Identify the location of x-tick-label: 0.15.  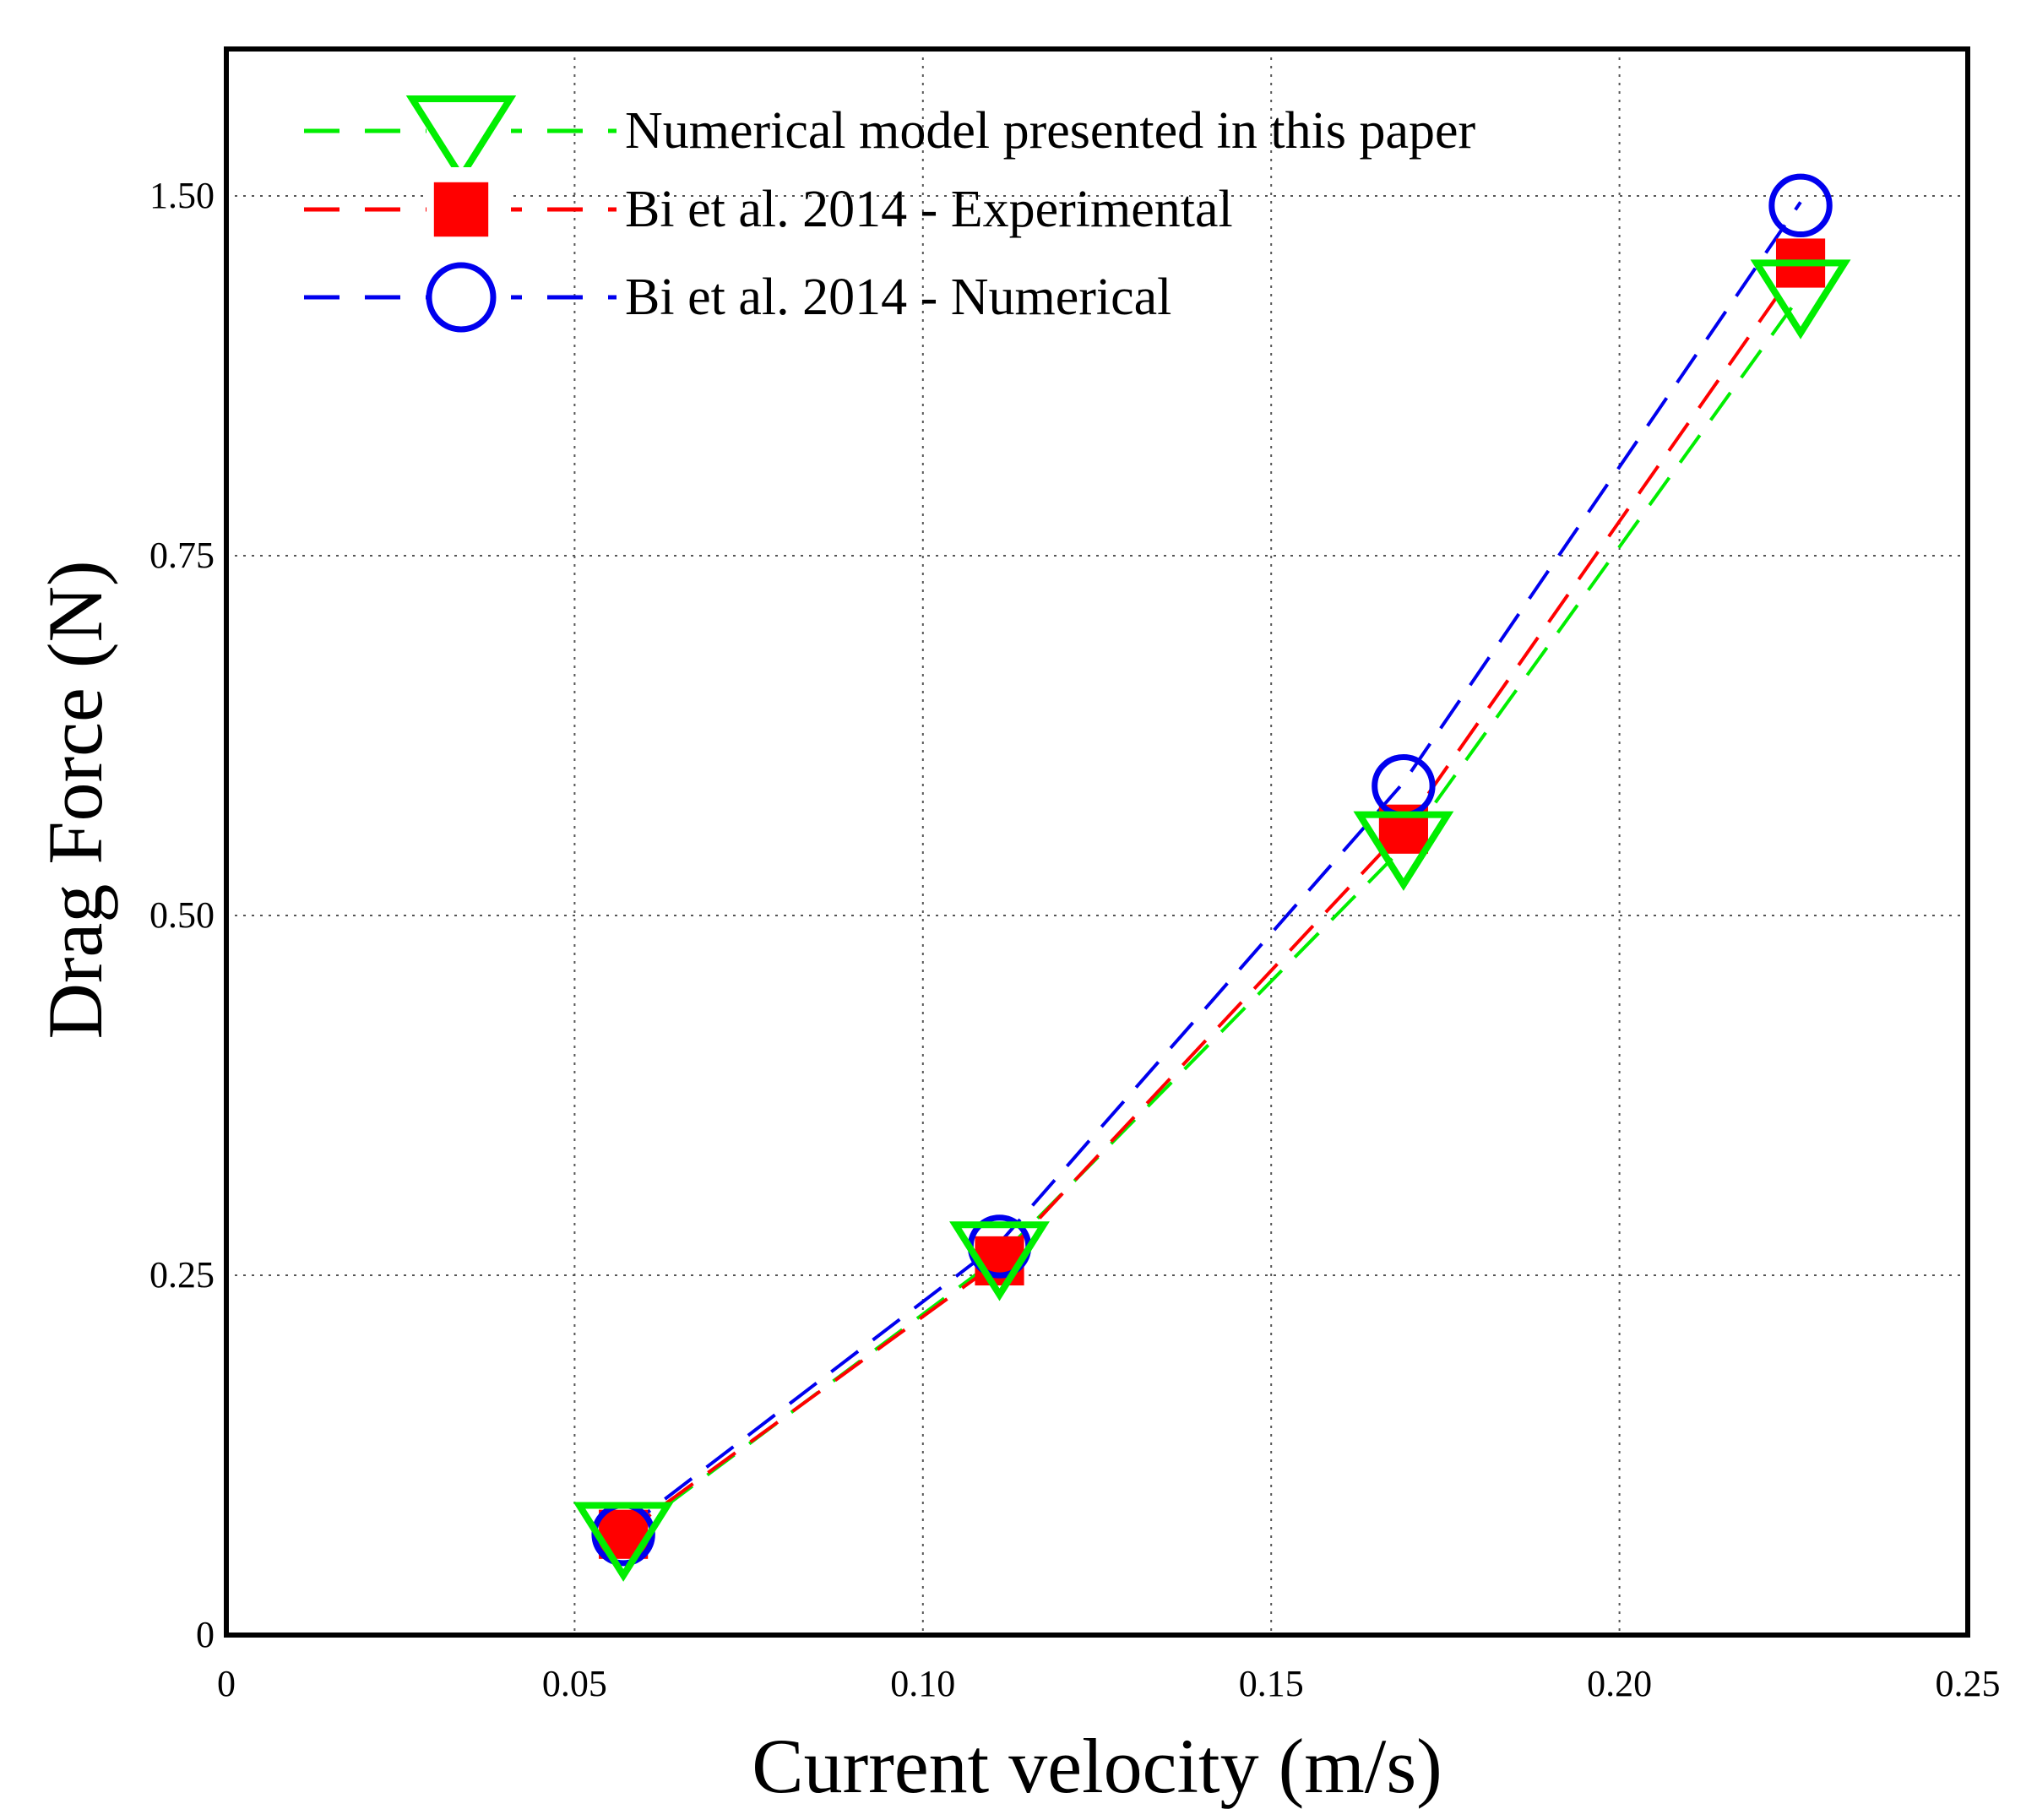
(1272, 1683).